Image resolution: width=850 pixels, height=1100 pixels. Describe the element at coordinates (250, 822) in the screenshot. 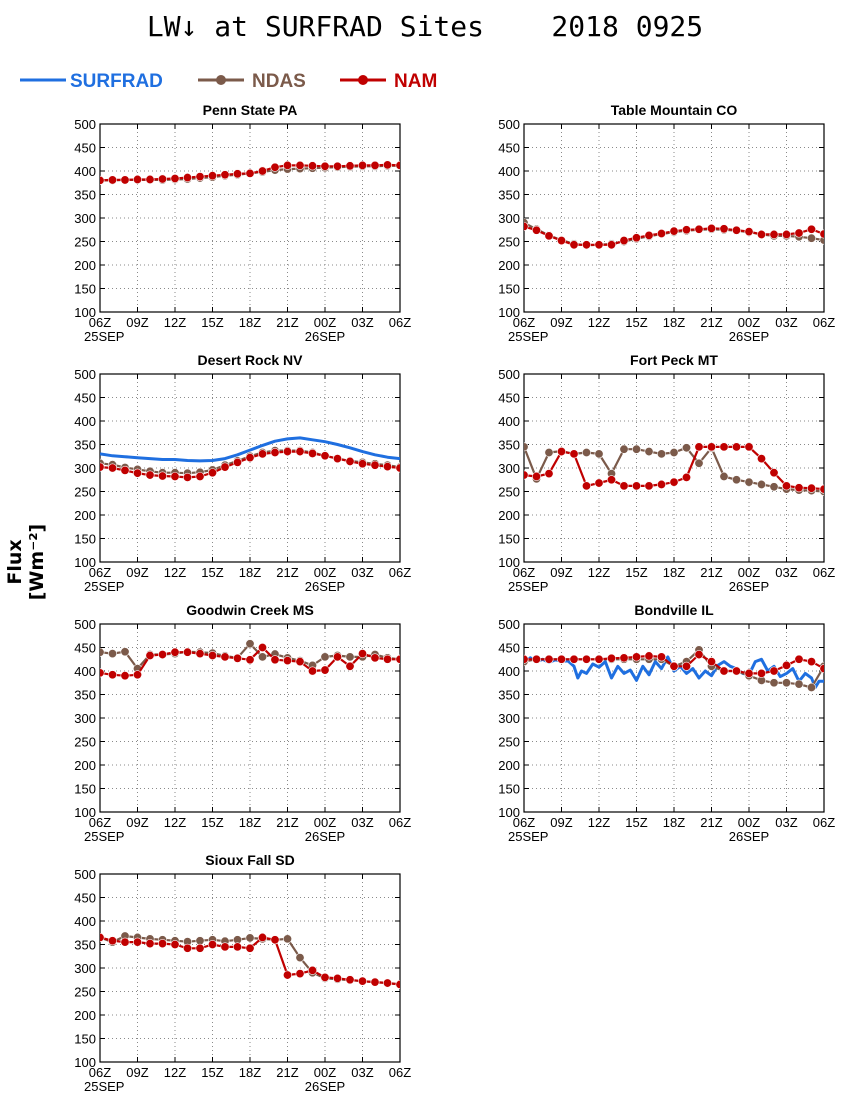

I see `x-tick-label: 18Z` at that location.